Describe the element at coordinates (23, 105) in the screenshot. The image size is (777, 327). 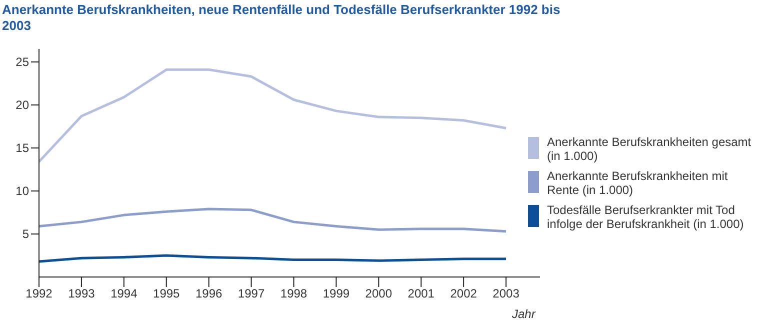
I see `y-tick-label: 20` at that location.